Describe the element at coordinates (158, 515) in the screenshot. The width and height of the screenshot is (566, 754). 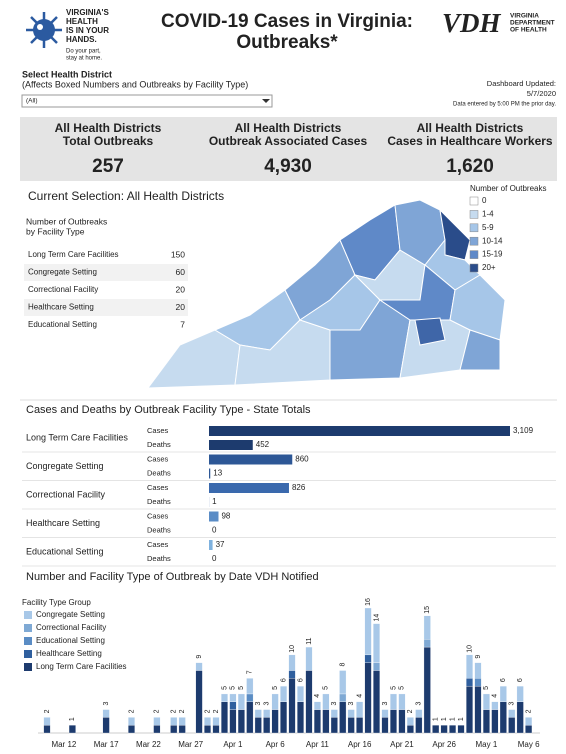
I see `series-label: Cases` at that location.